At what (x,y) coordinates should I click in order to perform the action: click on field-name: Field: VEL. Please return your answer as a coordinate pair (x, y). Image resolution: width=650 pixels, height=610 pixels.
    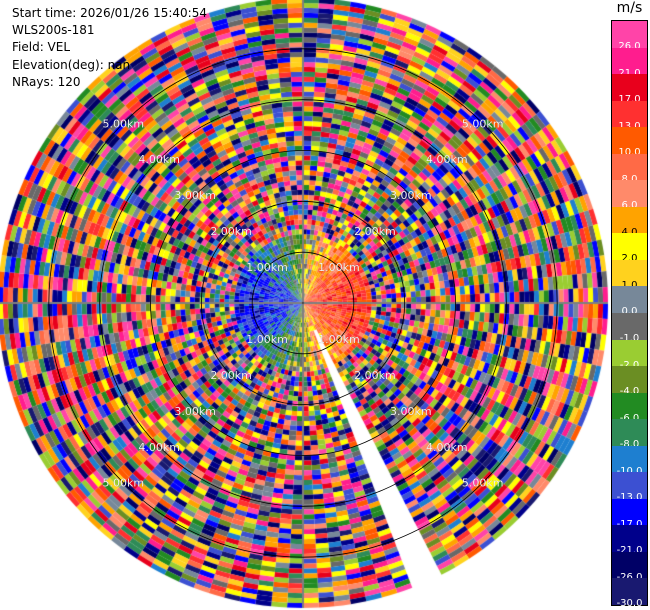
    Looking at the image, I should click on (41, 47).